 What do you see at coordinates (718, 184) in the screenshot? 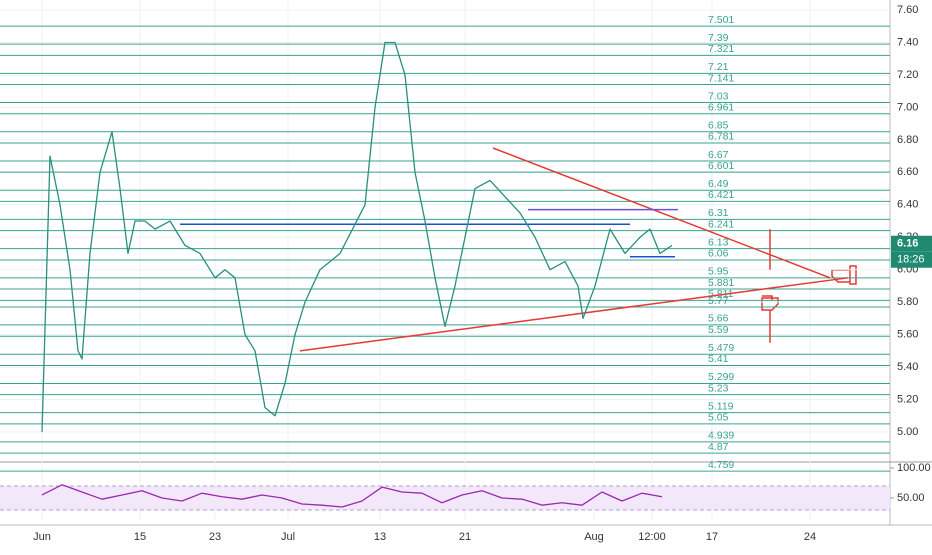
I see `level-label: 6.49` at bounding box center [718, 184].